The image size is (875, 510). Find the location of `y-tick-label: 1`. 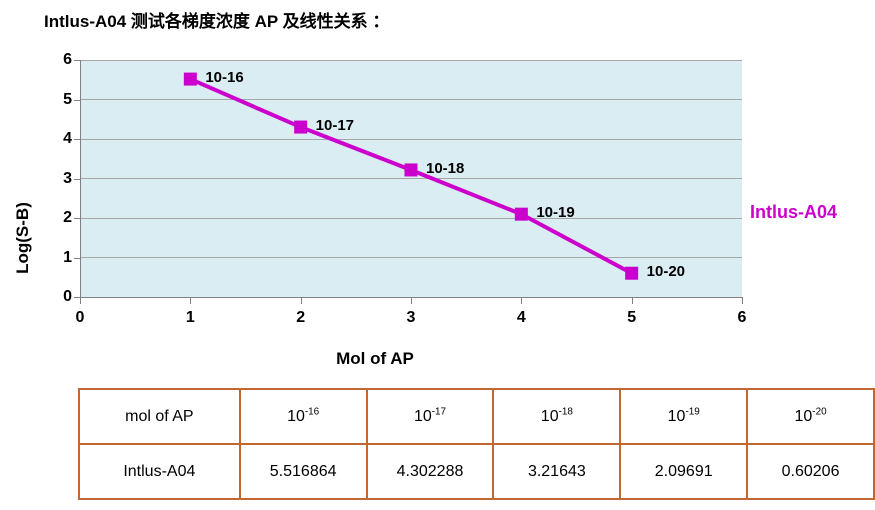

y-tick-label: 1 is located at coordinates (67, 257).